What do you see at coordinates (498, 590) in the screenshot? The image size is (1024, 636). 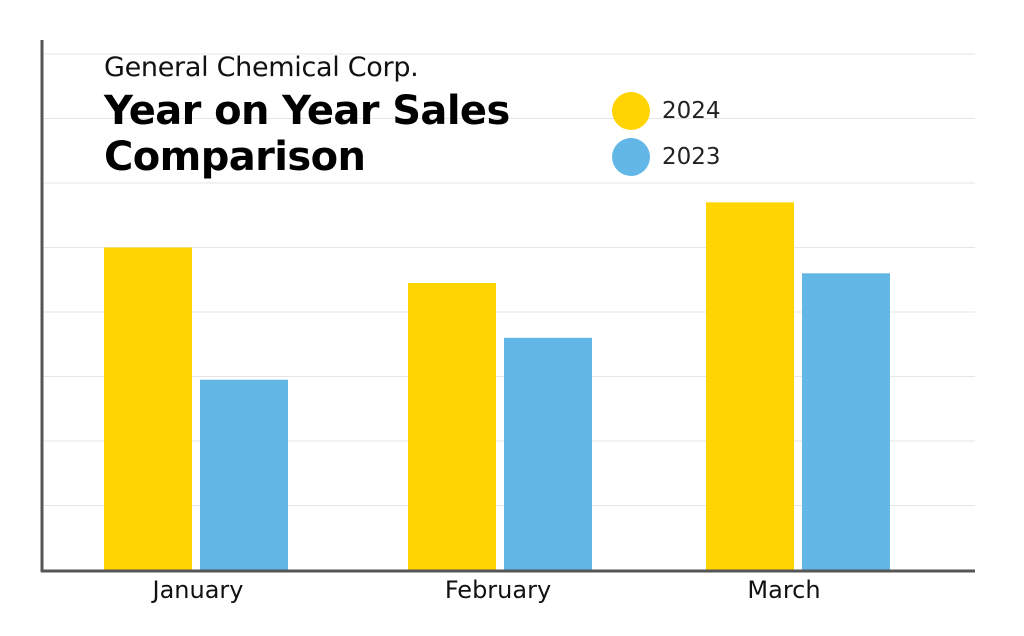 I see `x-tick-label-february: February` at bounding box center [498, 590].